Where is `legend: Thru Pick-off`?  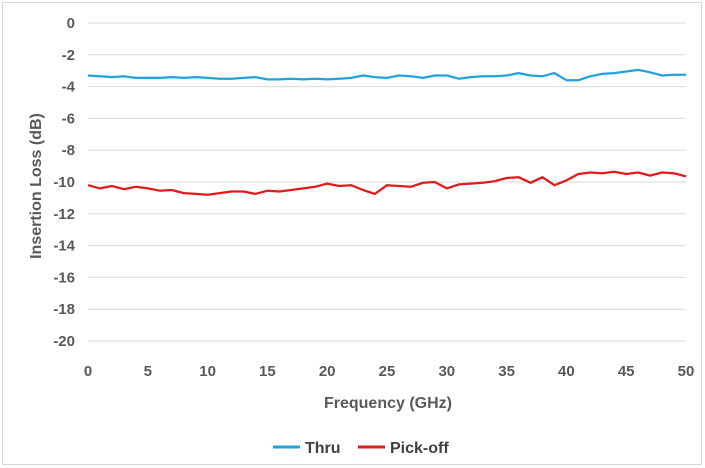 legend: Thru Pick-off is located at coordinates (361, 448).